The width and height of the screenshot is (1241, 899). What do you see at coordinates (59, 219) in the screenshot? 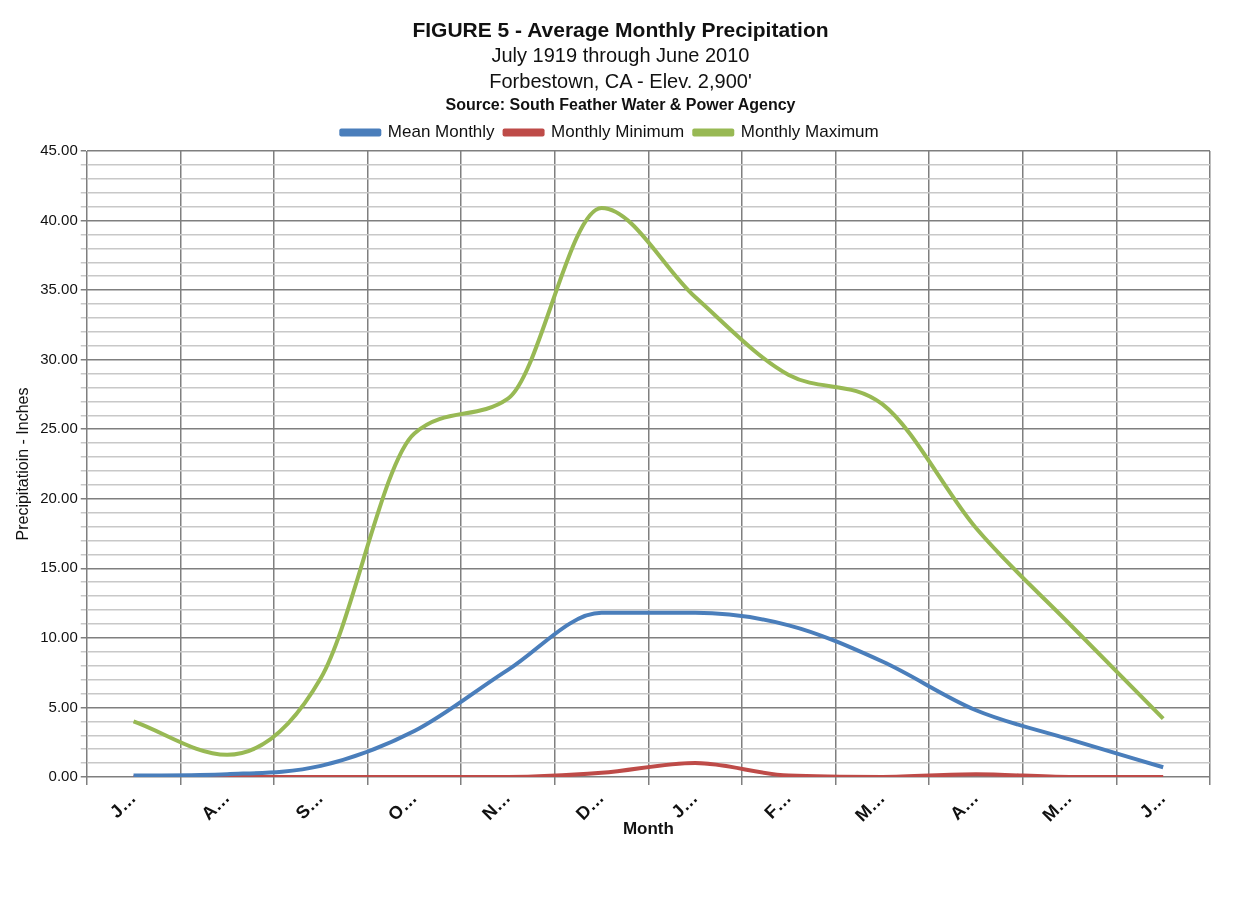
I see `y-tick-label: 40.00` at bounding box center [59, 219].